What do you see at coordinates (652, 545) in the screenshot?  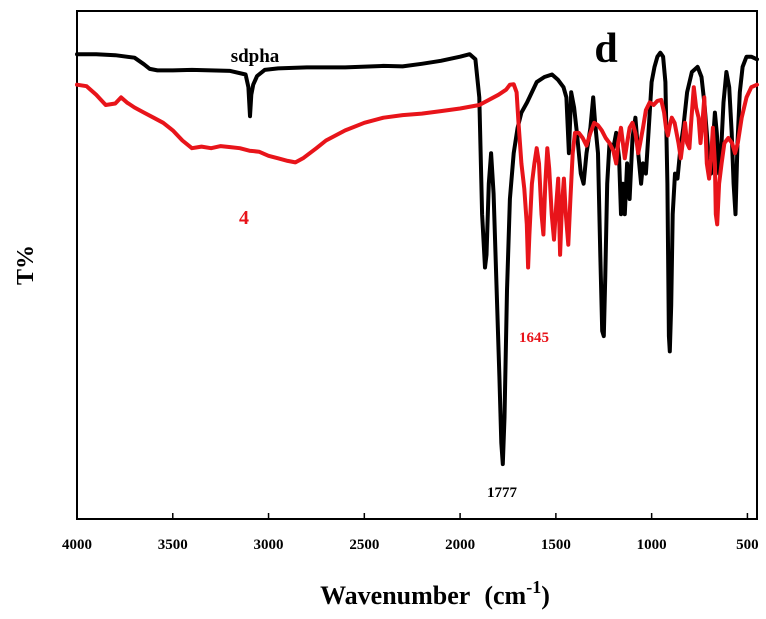 I see `x-tick-label: 1000` at bounding box center [652, 545].